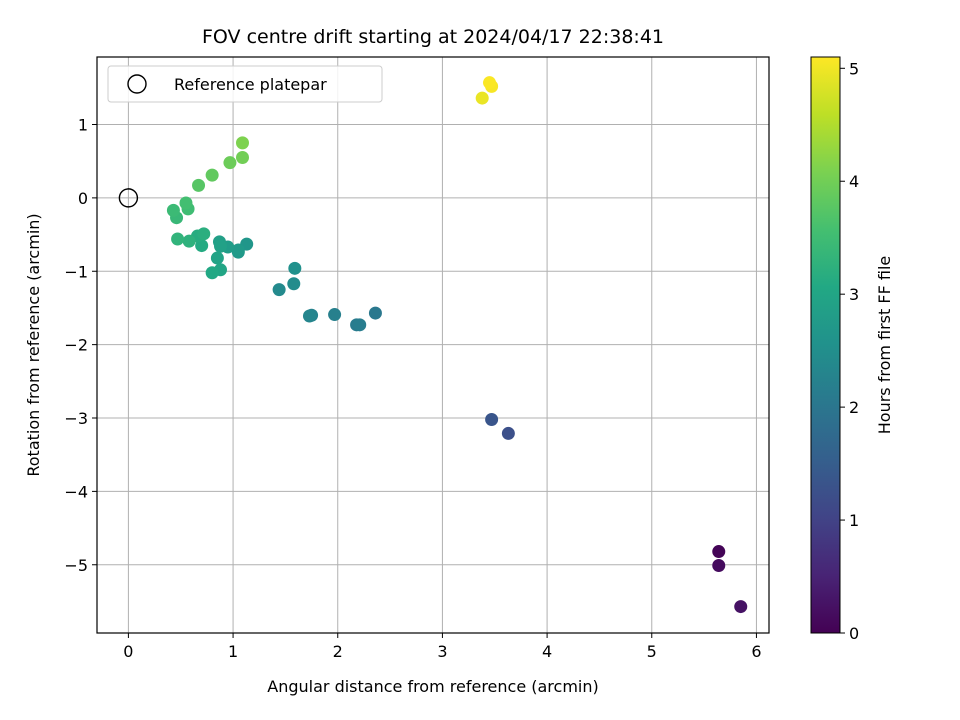  What do you see at coordinates (128, 198) in the screenshot?
I see `reference-point` at bounding box center [128, 198].